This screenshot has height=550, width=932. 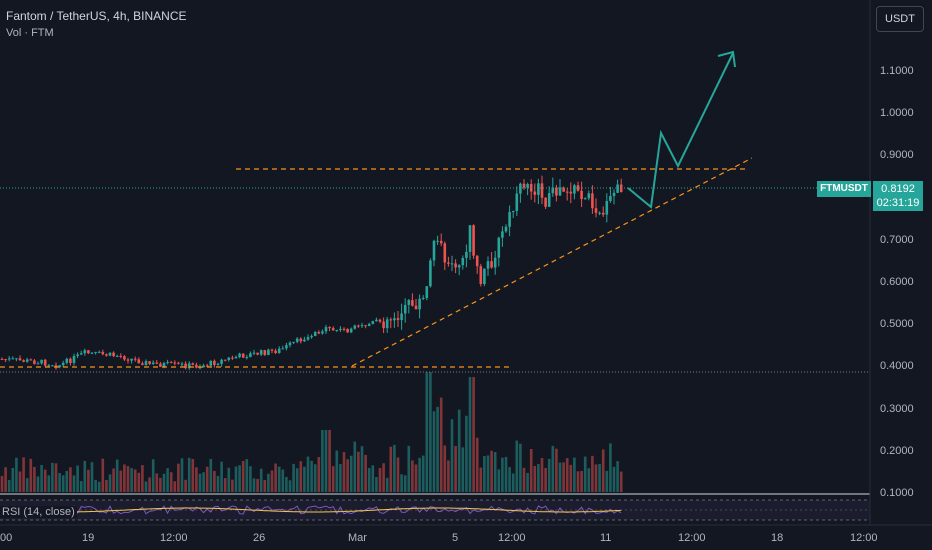 What do you see at coordinates (897, 240) in the screenshot?
I see `price-label: 0.7000` at bounding box center [897, 240].